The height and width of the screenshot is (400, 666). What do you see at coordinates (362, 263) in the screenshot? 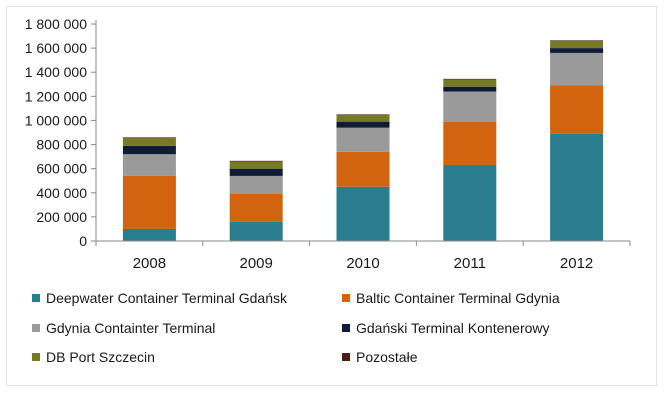
I see `x-tick-label: 2010` at bounding box center [362, 263].